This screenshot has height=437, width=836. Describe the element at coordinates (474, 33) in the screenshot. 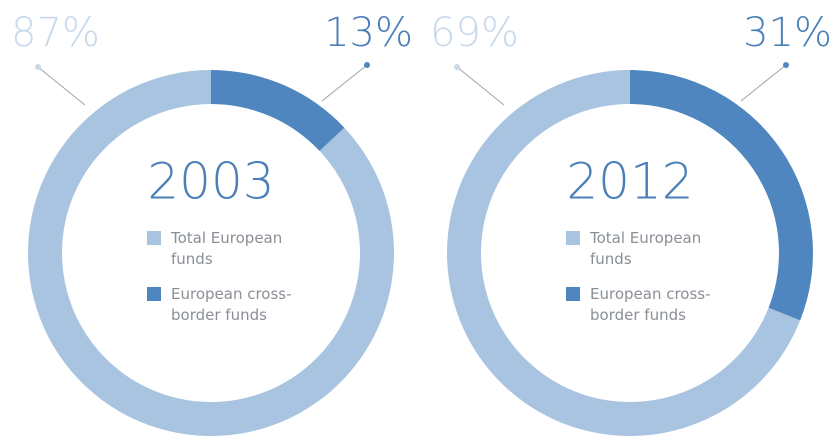

I see `value-label: 69%` at that location.